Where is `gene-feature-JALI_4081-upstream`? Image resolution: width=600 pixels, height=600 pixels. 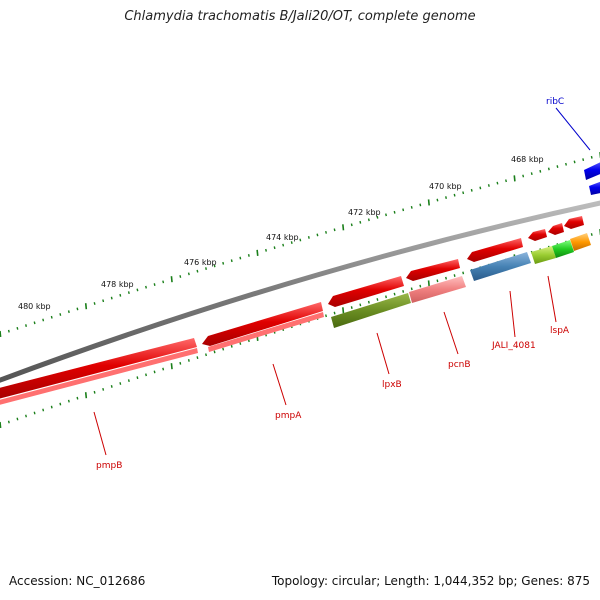
gene-feature-JALI_4081-upstream is located at coordinates (495, 250).